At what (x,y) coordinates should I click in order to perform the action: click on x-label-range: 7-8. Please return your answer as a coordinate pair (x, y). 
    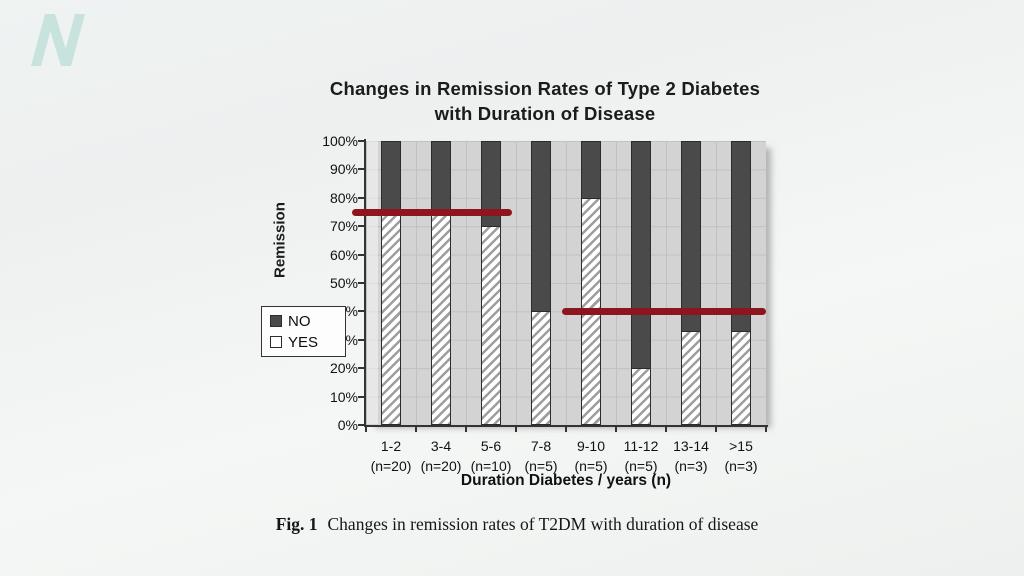
    Looking at the image, I should click on (541, 446).